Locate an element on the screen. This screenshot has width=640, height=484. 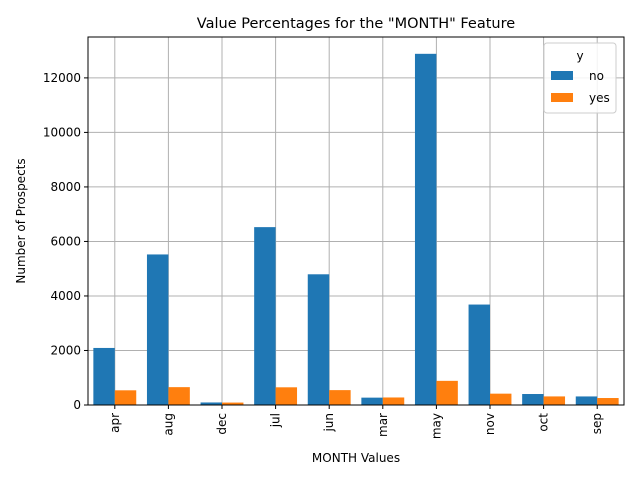
legend-label-no: no is located at coordinates (596, 76).